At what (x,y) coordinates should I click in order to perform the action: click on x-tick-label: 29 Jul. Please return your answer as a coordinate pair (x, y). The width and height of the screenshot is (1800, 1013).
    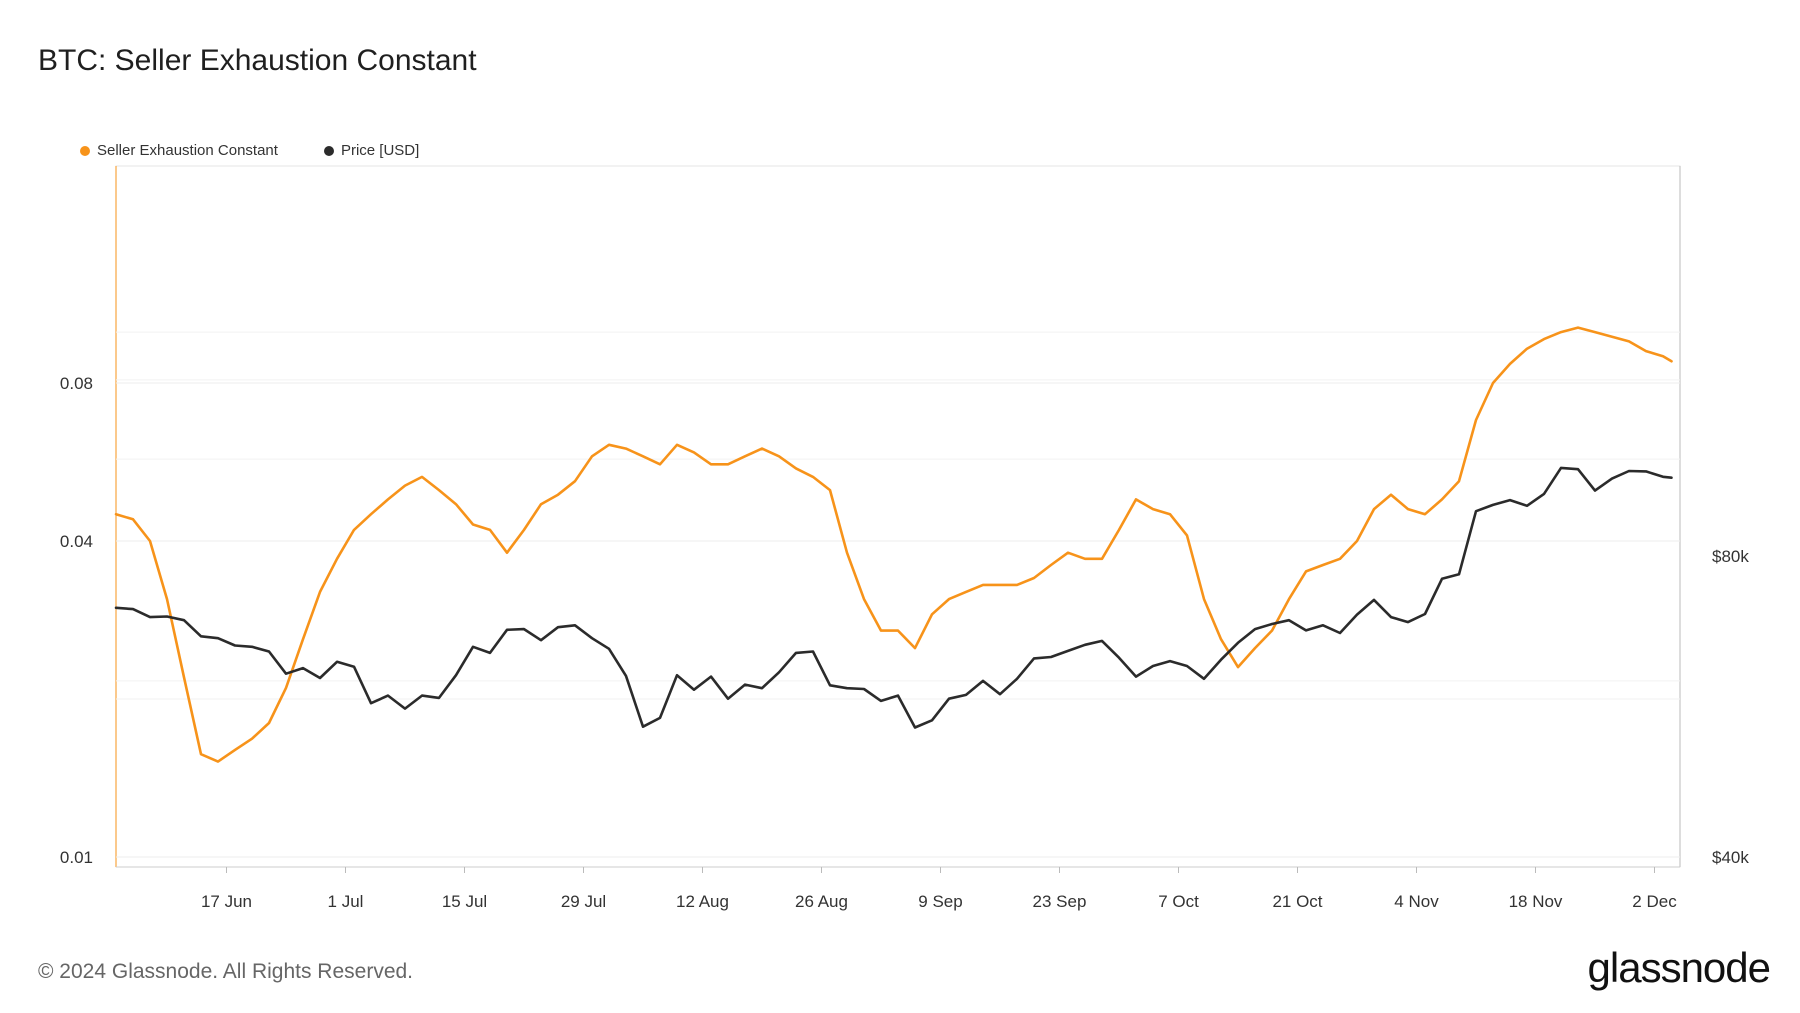
    Looking at the image, I should click on (583, 901).